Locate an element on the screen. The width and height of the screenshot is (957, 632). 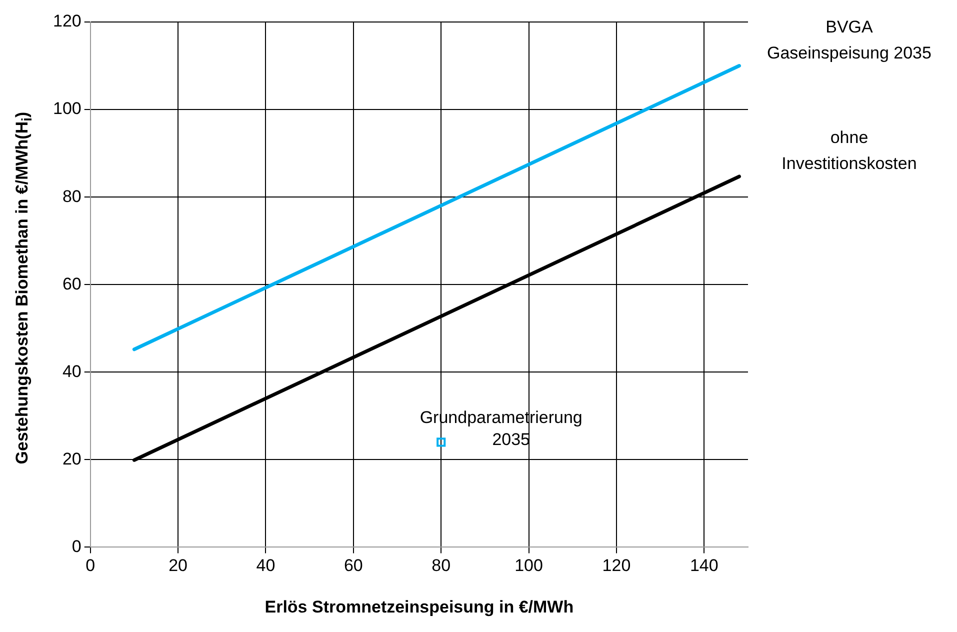
series-label: BVGA Gaseinspeisung 2035 is located at coordinates (849, 39).